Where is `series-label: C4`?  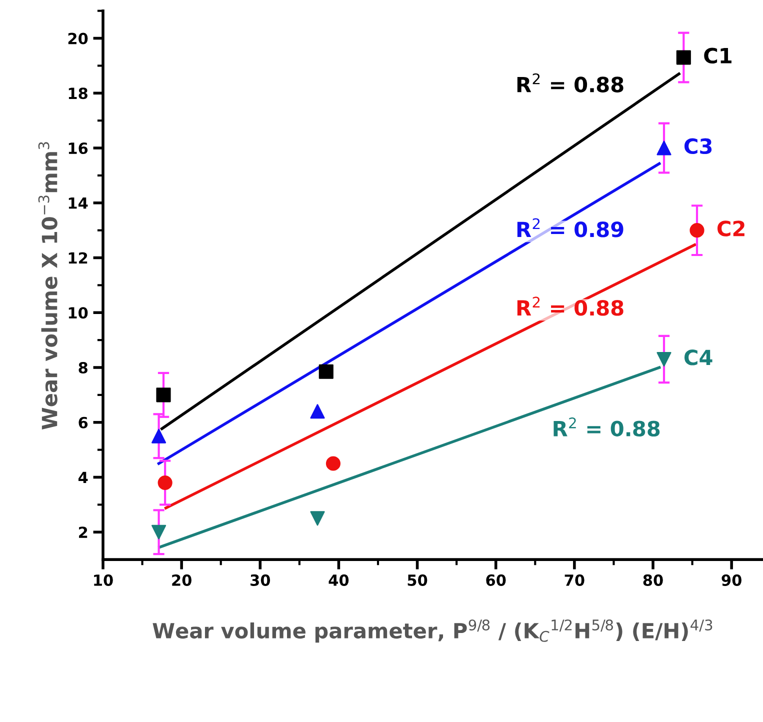 series-label: C4 is located at coordinates (698, 358).